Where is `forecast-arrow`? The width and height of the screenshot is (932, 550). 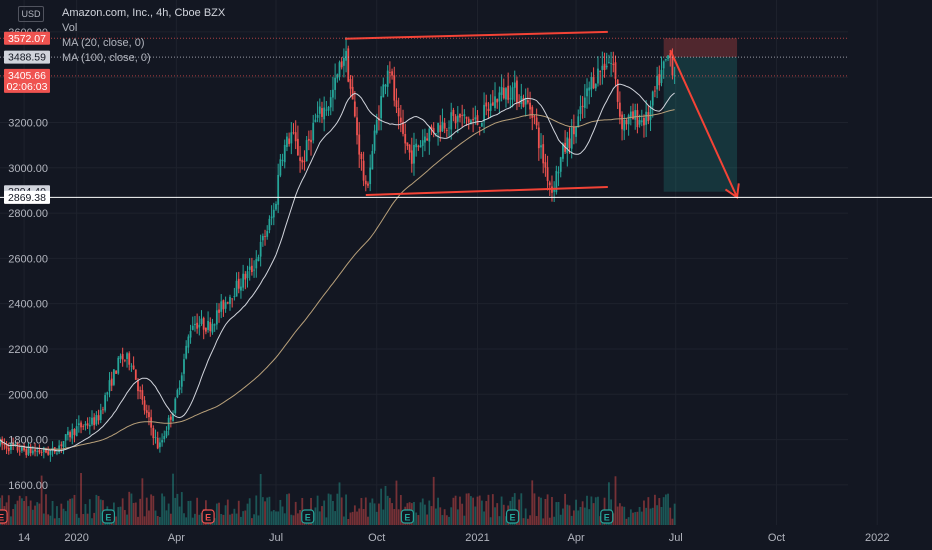 forecast-arrow is located at coordinates (703, 123).